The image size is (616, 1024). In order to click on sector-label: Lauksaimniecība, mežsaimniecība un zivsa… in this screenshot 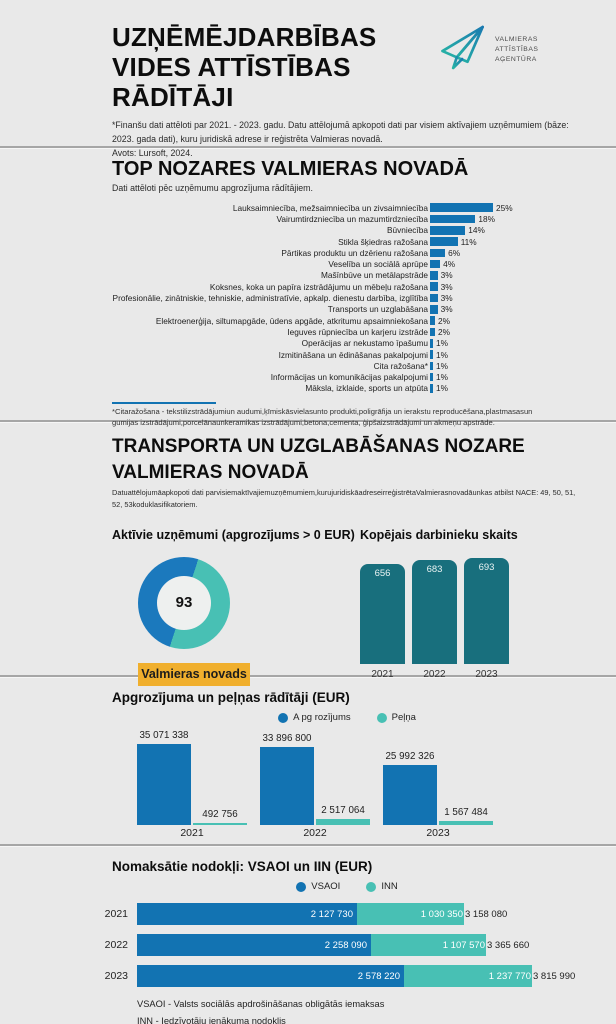, I will do `click(330, 207)`.